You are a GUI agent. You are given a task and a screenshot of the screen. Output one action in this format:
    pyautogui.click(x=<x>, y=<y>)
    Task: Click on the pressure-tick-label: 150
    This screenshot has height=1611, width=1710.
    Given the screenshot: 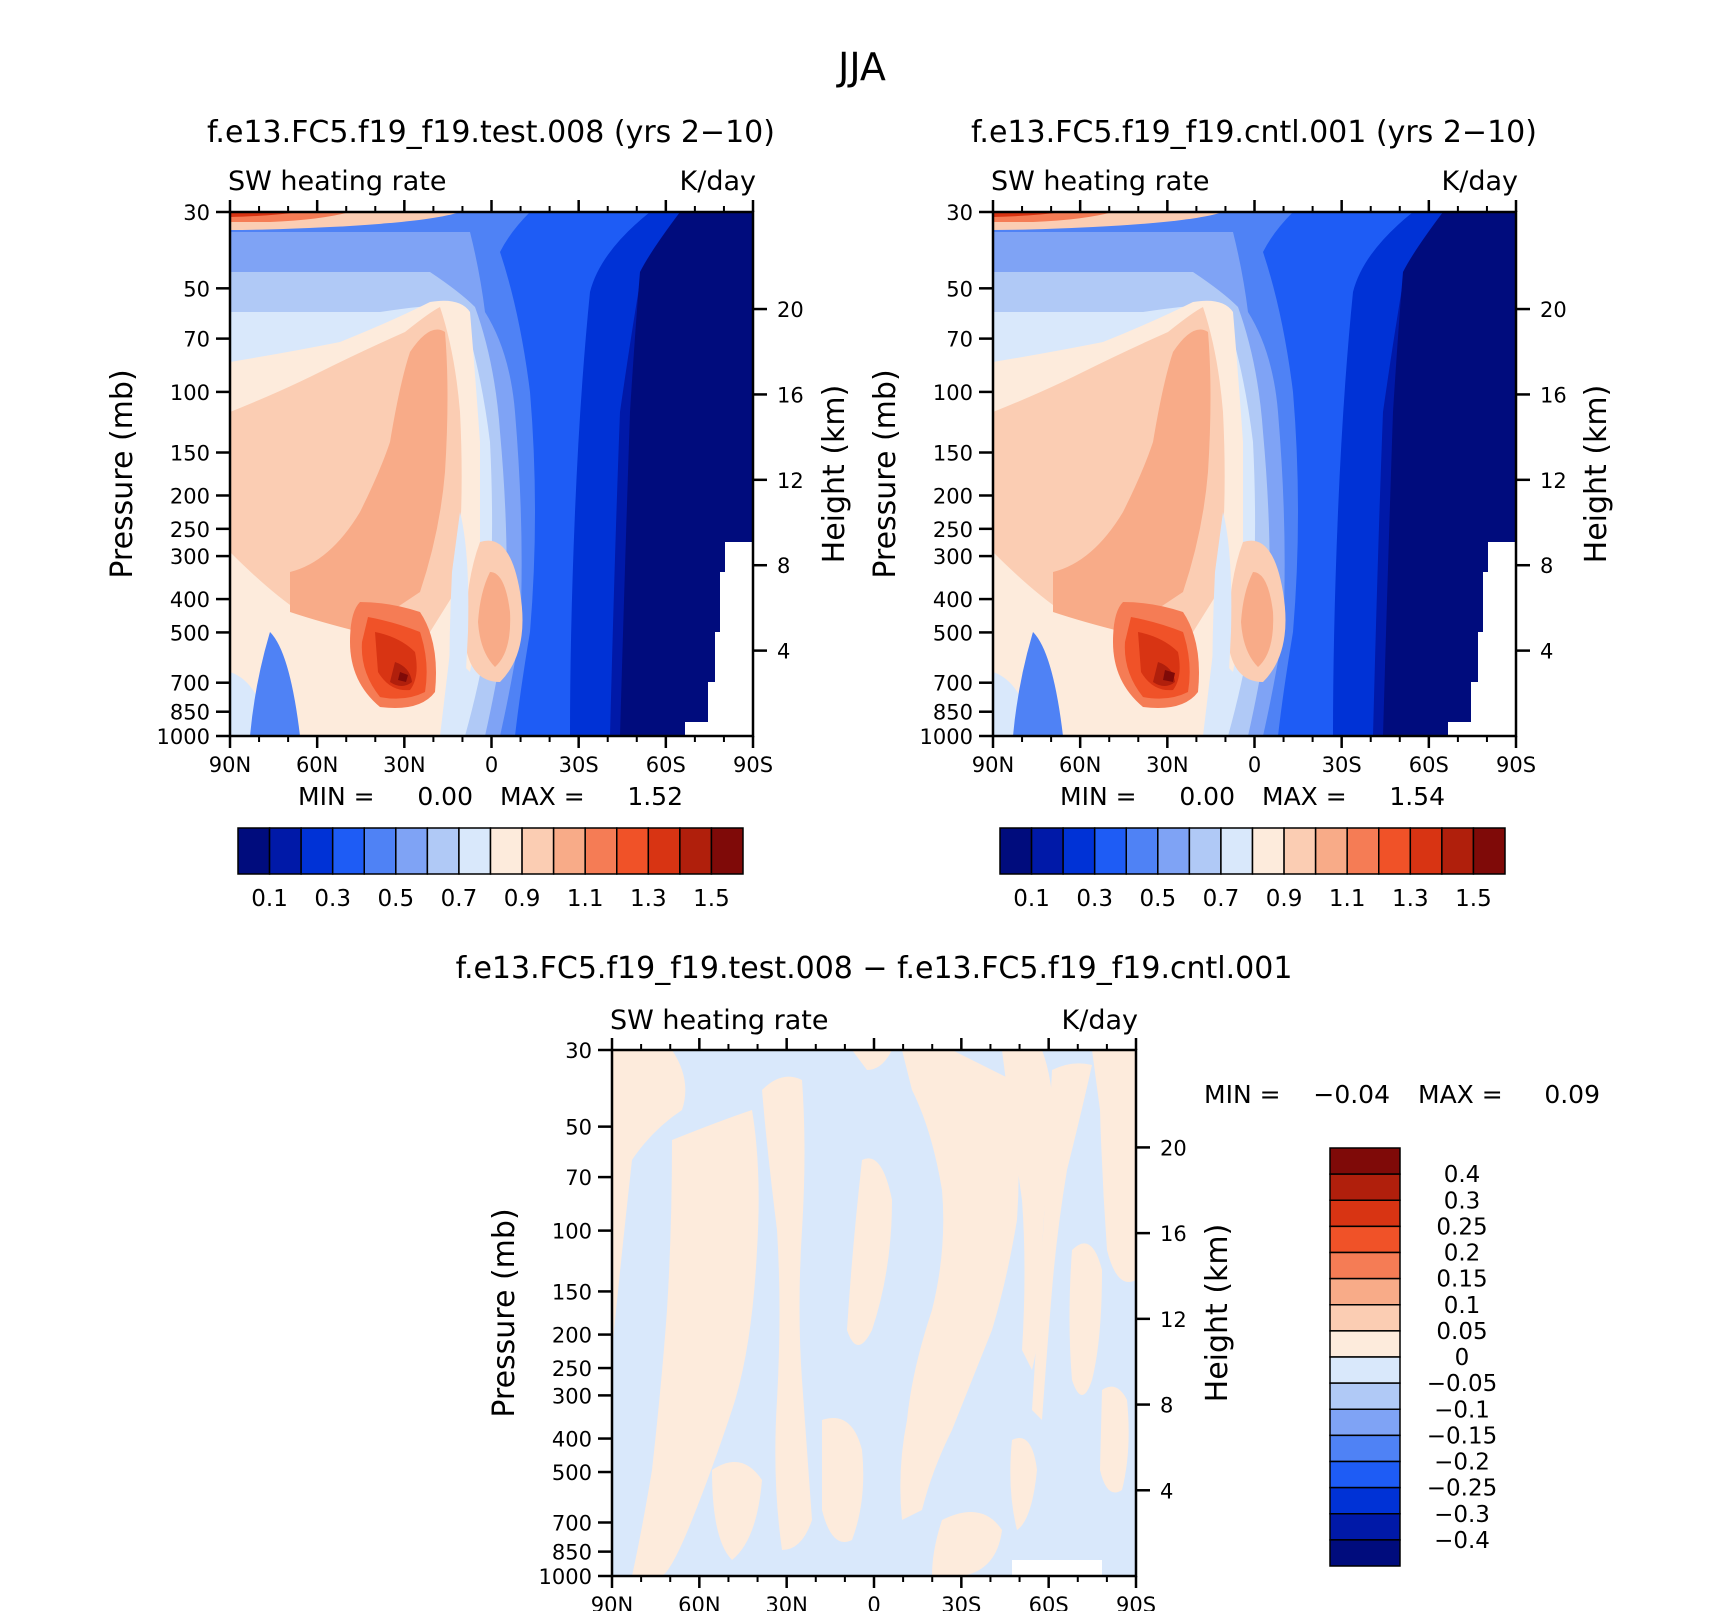 What is the action you would take?
    pyautogui.click(x=953, y=454)
    